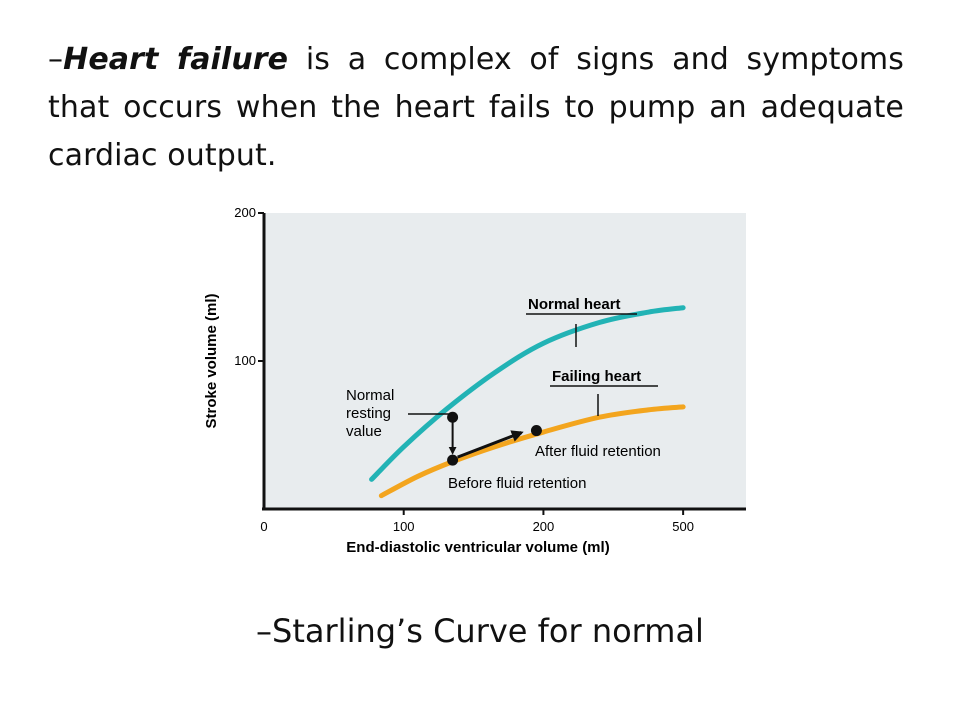 The height and width of the screenshot is (720, 960). I want to click on x-tick-label: 200, so click(544, 526).